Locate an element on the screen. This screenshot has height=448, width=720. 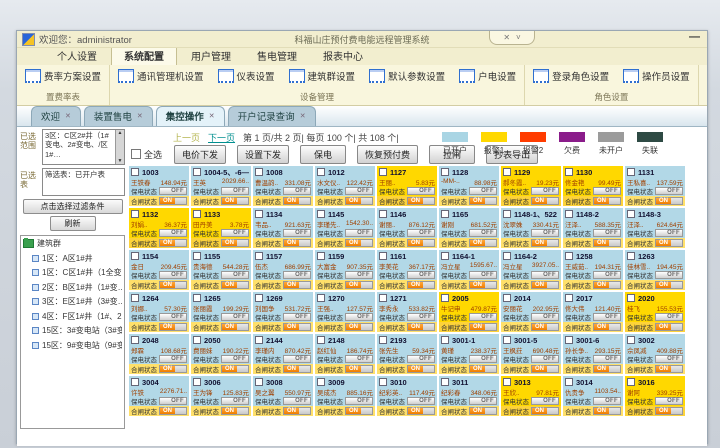
menu-item-用户管理: 用户管理 is located at coordinates (211, 57).